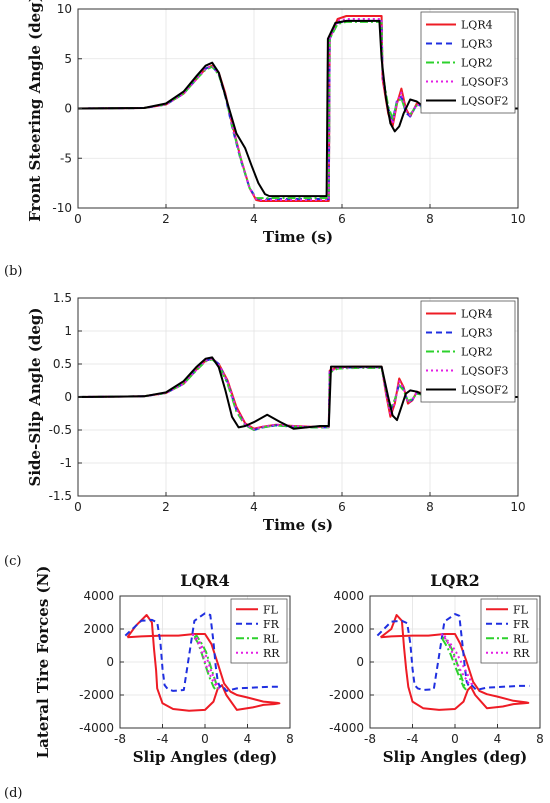  I want to click on y-tick-label: -1.5, so click(60, 496).